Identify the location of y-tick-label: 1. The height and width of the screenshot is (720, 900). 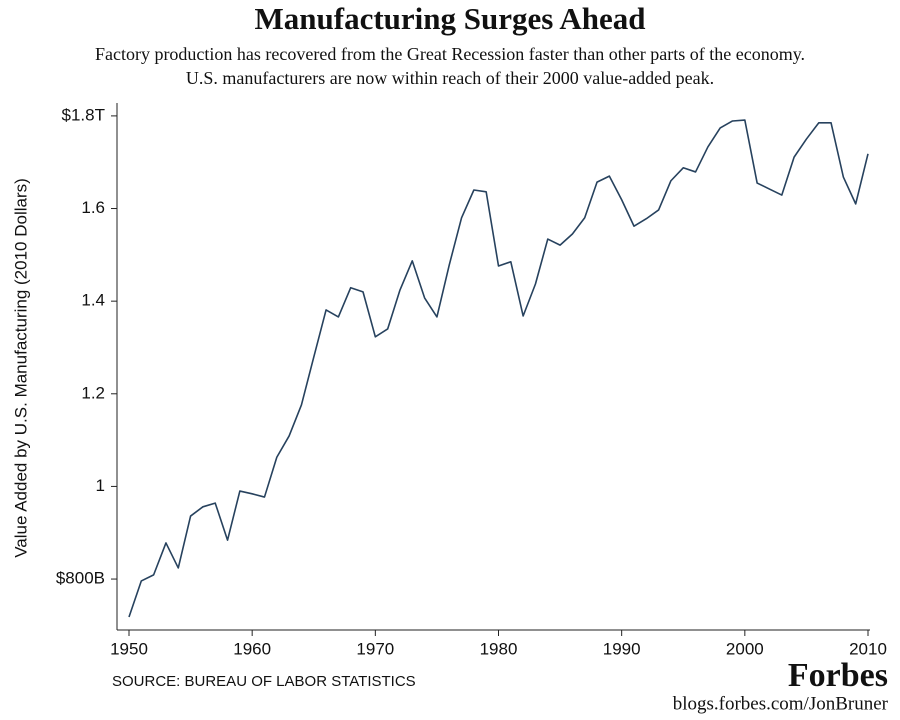
(100, 485).